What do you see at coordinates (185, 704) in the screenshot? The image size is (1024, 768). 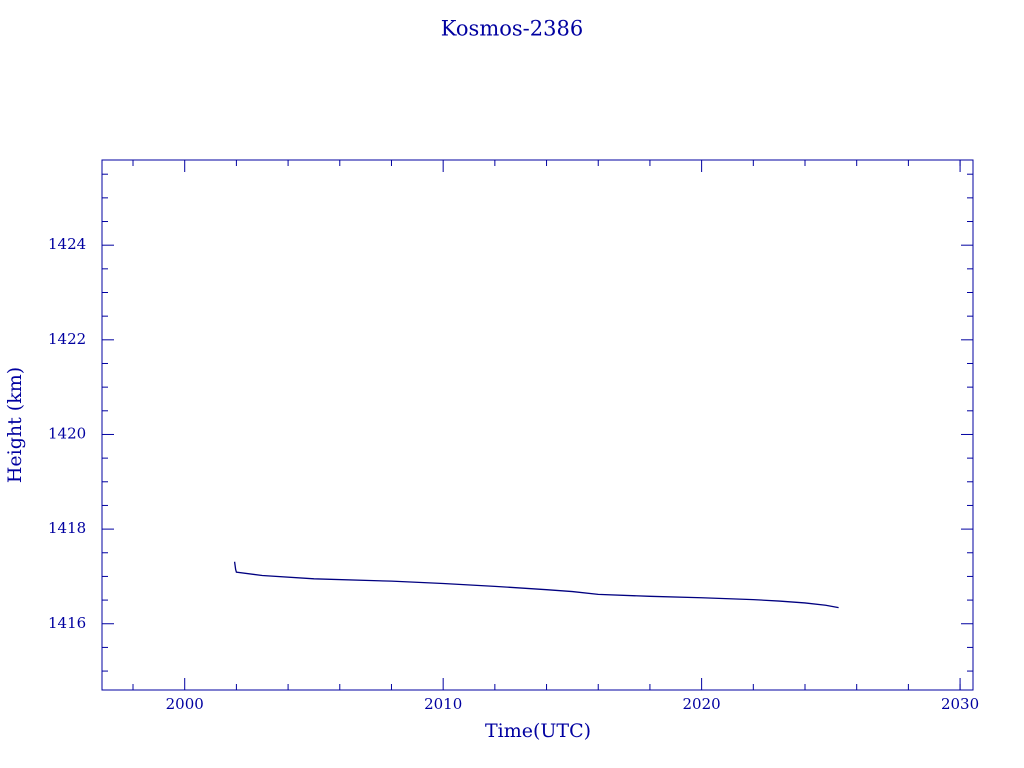 I see `x-tick-label: 2000` at bounding box center [185, 704].